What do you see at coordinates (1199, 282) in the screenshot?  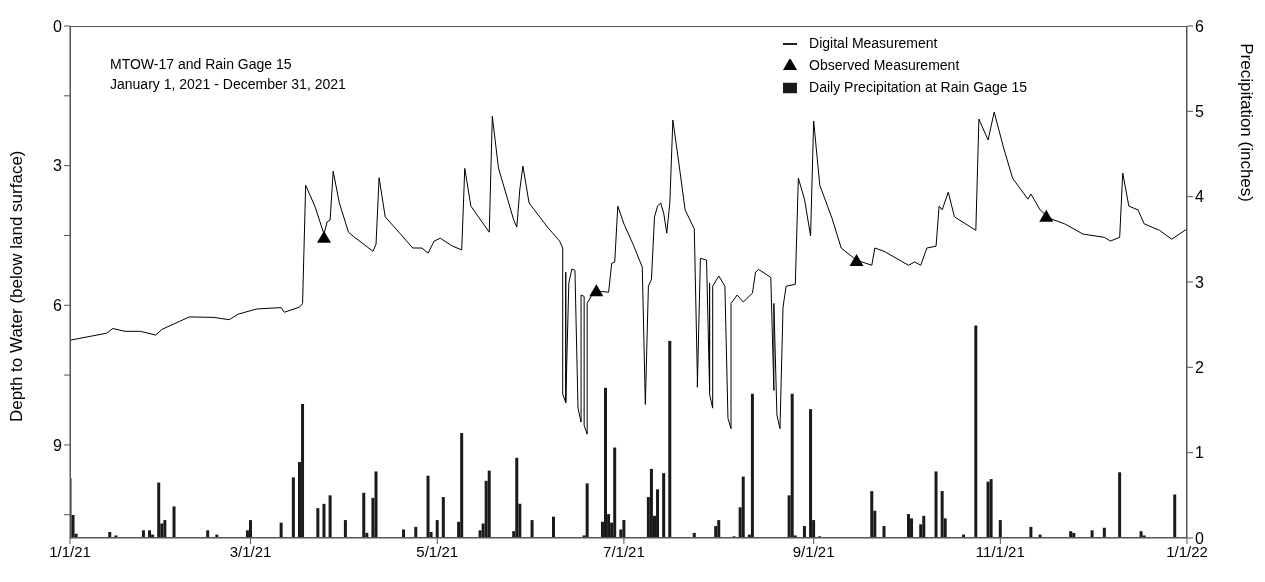 I see `y2-tick-label: 3` at bounding box center [1199, 282].